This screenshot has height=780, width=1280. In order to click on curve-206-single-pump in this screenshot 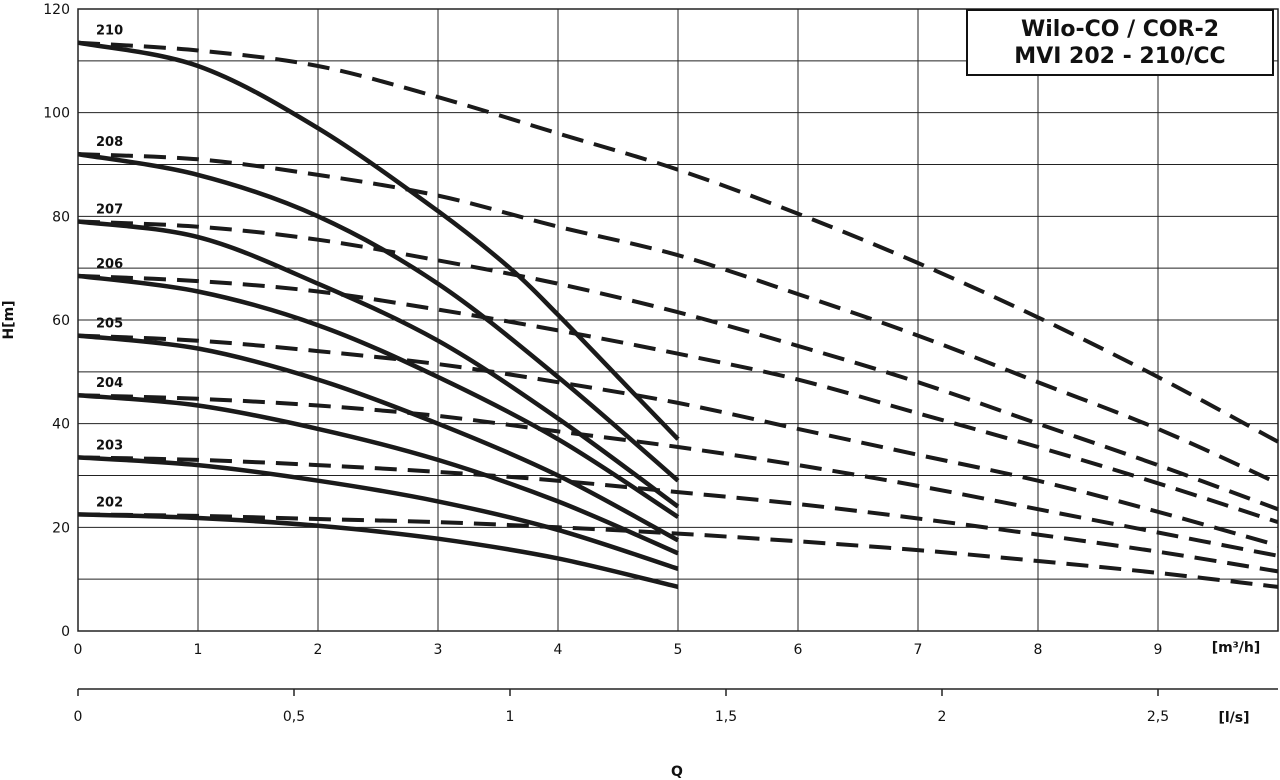, I will do `click(378, 396)`.